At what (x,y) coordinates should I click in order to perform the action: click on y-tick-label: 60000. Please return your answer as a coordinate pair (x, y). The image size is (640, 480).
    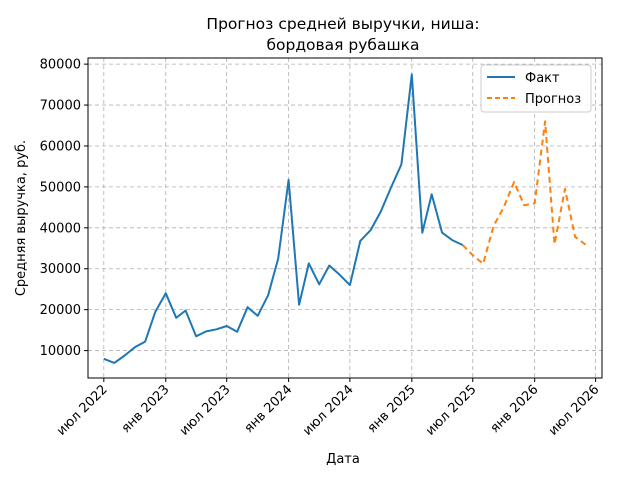
    Looking at the image, I should click on (60, 146).